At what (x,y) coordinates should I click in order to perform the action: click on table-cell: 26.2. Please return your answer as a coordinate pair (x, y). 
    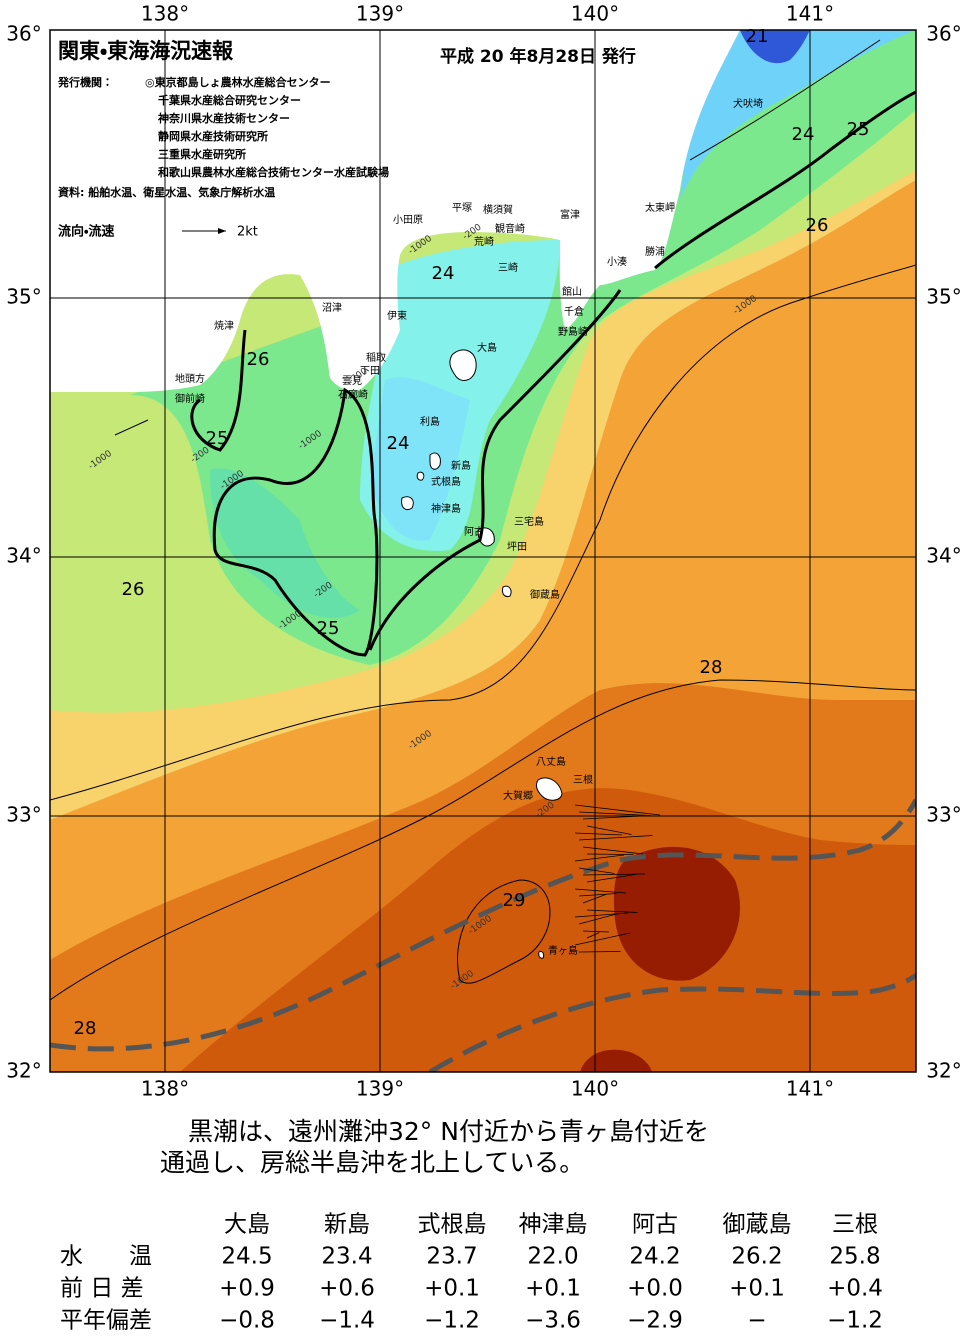
    Looking at the image, I should click on (756, 1257).